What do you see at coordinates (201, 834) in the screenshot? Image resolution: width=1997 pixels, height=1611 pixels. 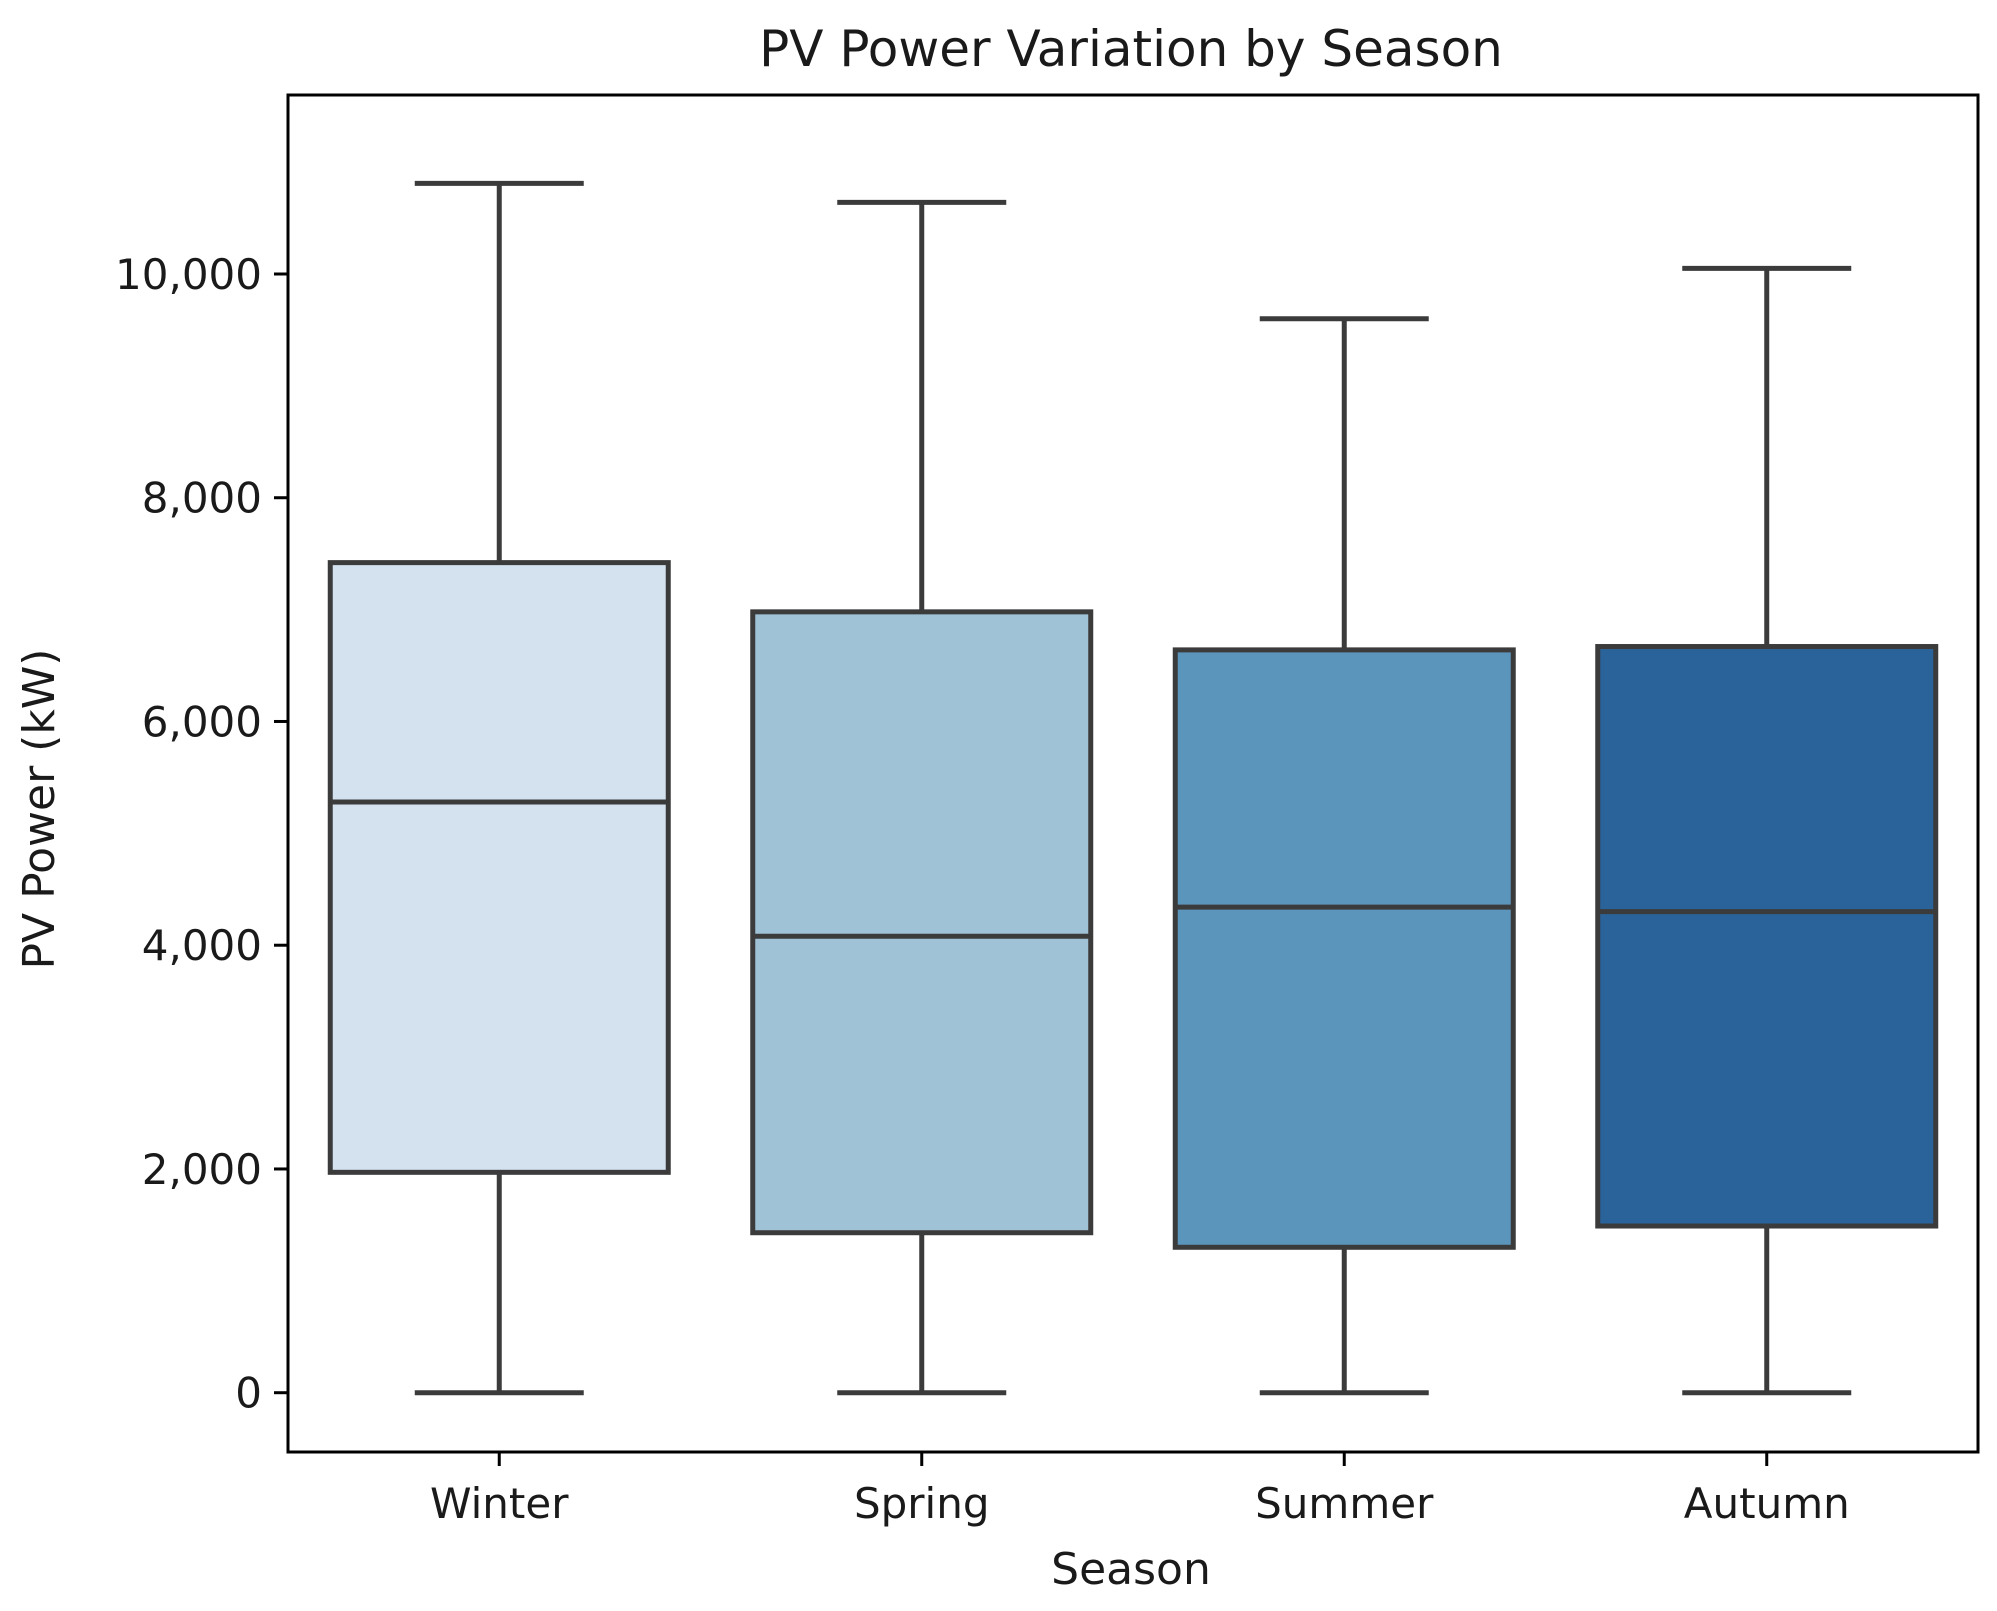 I see `y-axis: 0 2,000 4,000 6,000 8,000 10,000` at bounding box center [201, 834].